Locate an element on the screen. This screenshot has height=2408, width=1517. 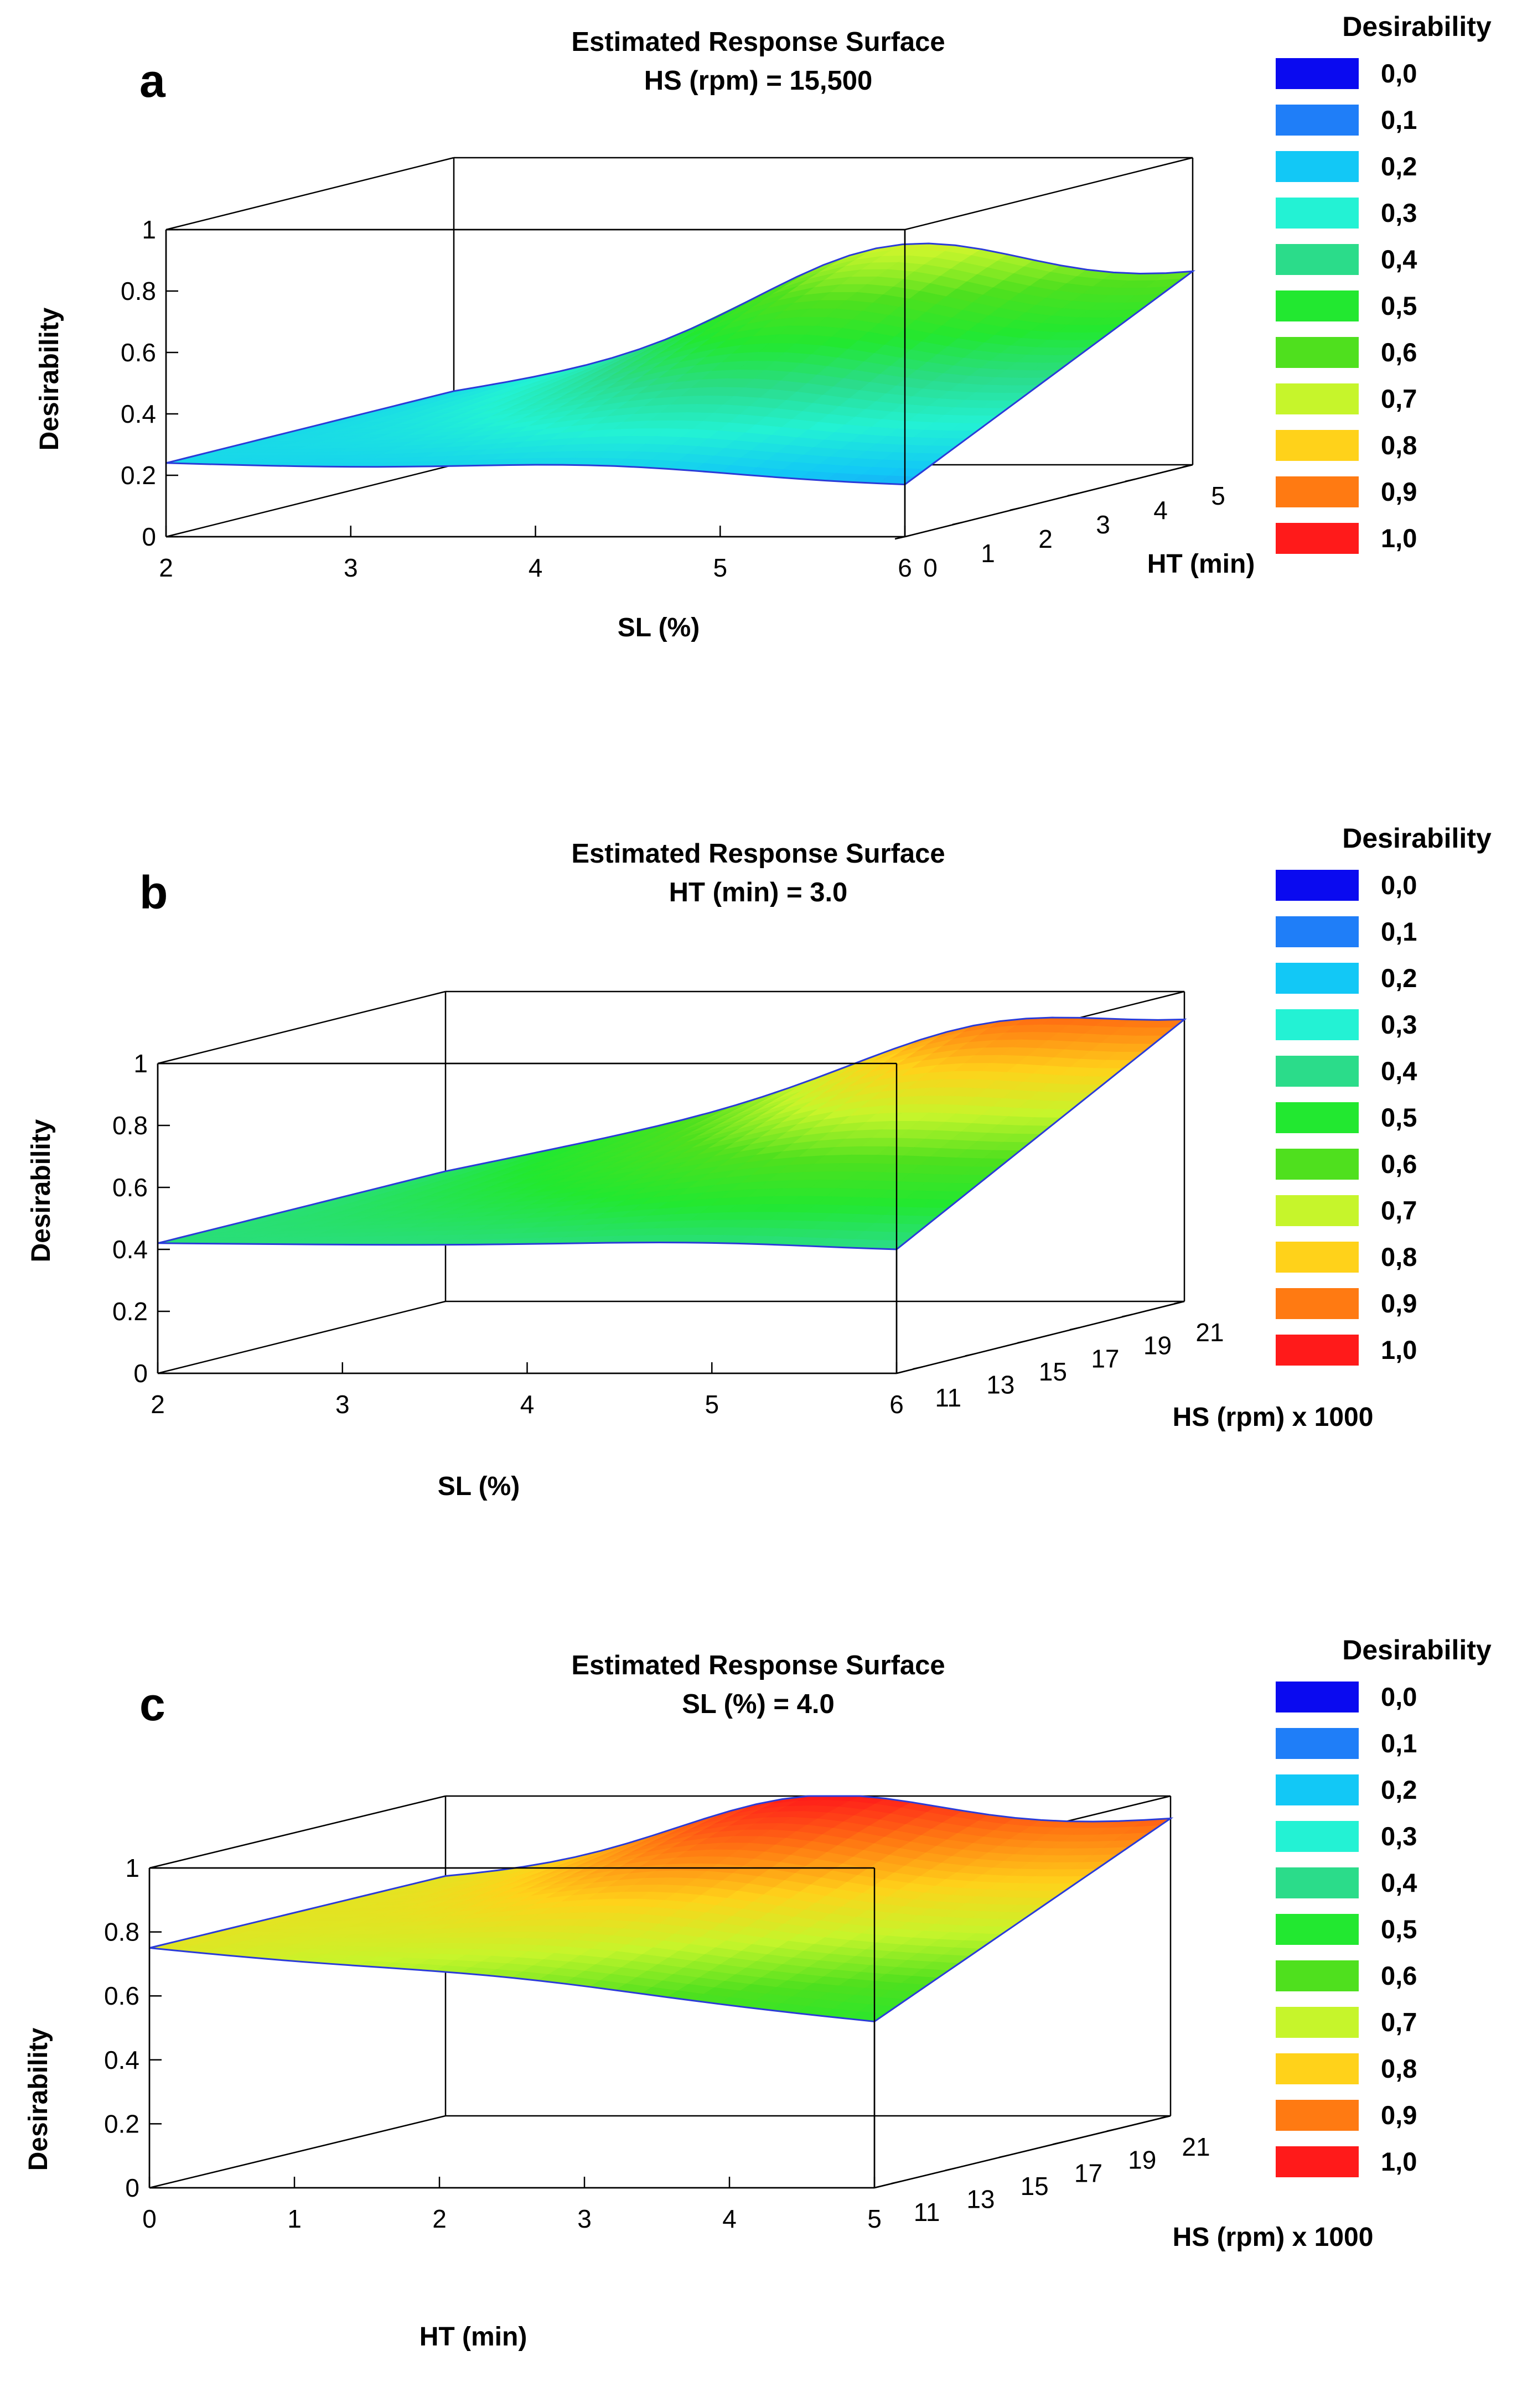
response-surface is located at coordinates (671, 1133).